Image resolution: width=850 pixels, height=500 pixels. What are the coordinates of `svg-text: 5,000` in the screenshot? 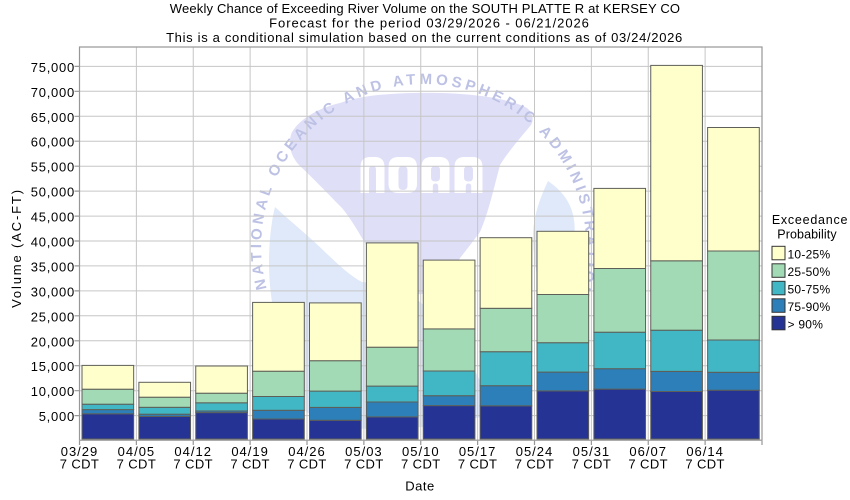 It's located at (57, 416).